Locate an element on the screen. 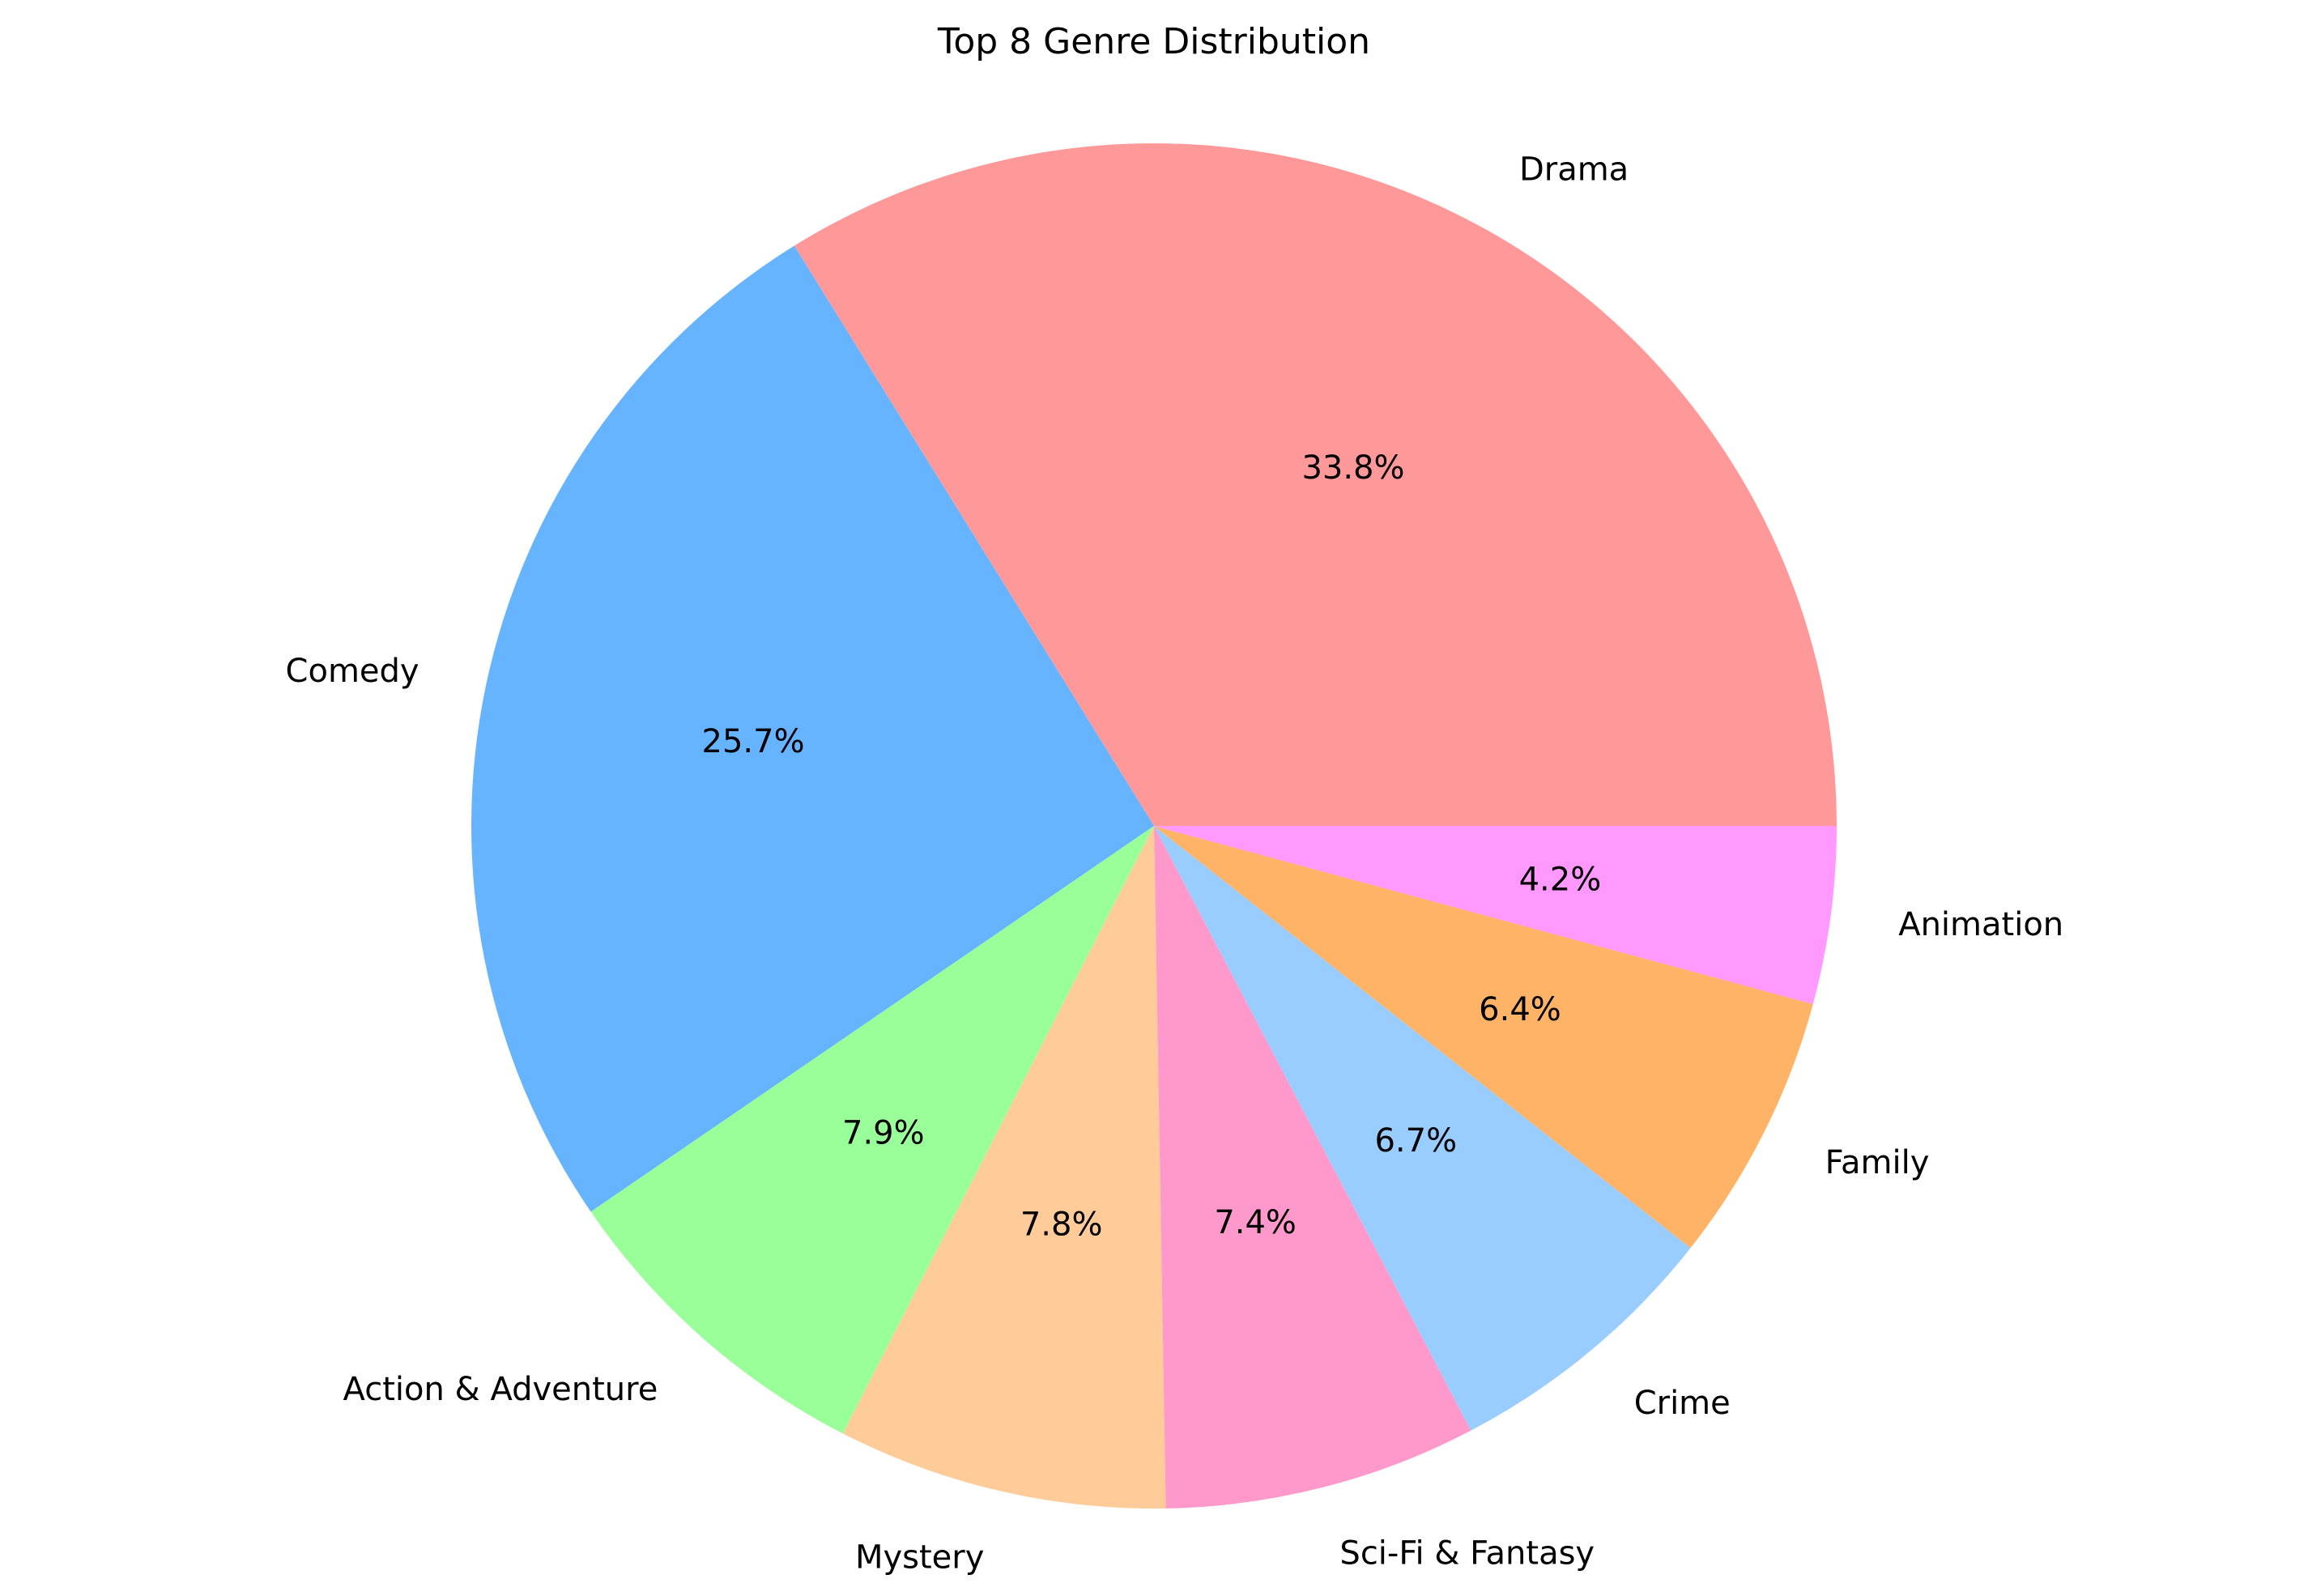 The height and width of the screenshot is (1596, 2308). pie-slice-crime is located at coordinates (1422, 1128).